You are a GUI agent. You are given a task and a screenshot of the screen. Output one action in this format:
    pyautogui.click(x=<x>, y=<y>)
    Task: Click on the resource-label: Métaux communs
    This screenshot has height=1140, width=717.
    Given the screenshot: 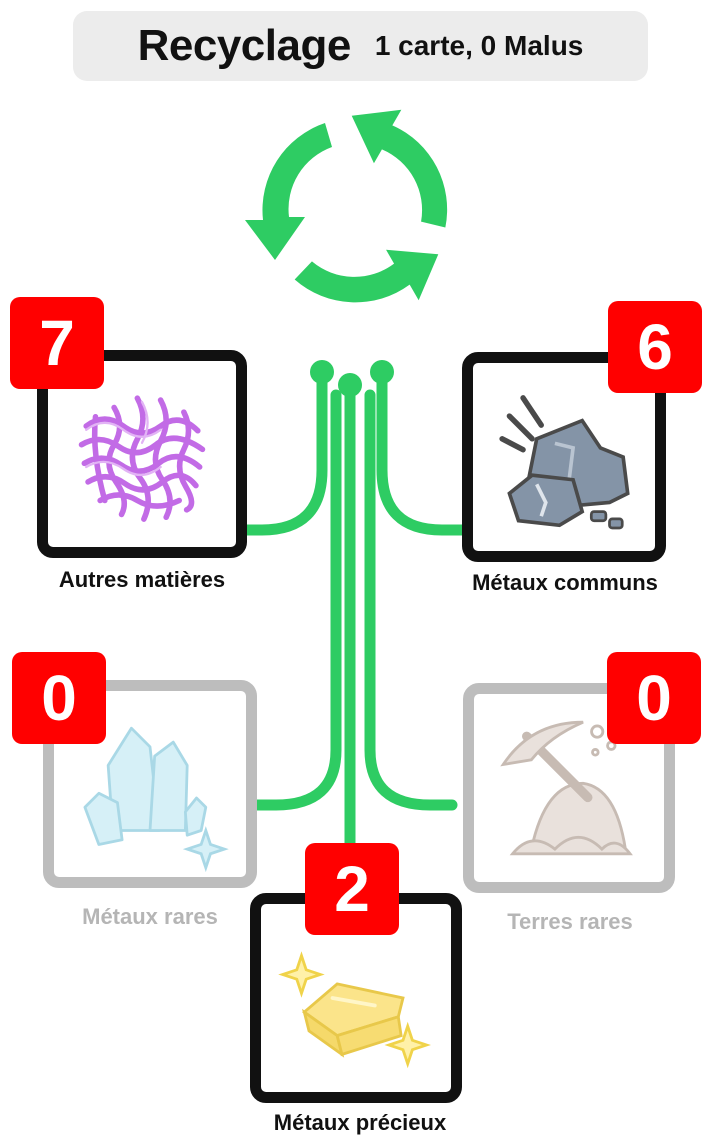 What is the action you would take?
    pyautogui.click(x=565, y=582)
    